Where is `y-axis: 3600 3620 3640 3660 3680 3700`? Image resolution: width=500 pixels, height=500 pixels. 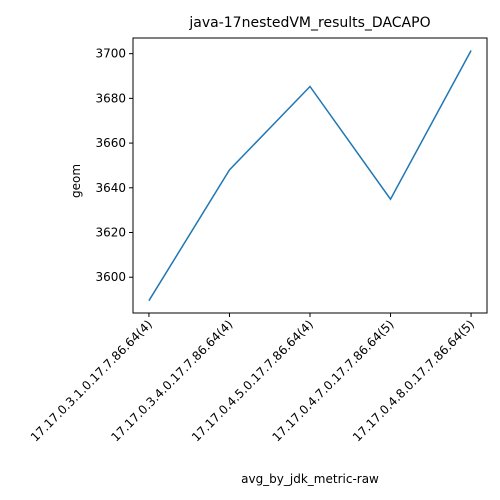
y-axis: 3600 3620 3640 3660 3680 3700 is located at coordinates (114, 165).